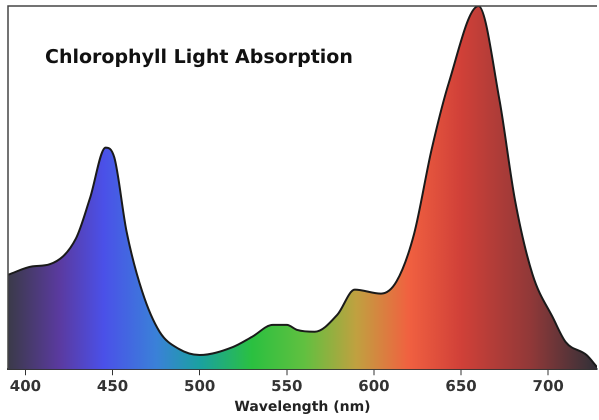 This screenshot has width=599, height=420. I want to click on x-tick-label: 500, so click(200, 386).